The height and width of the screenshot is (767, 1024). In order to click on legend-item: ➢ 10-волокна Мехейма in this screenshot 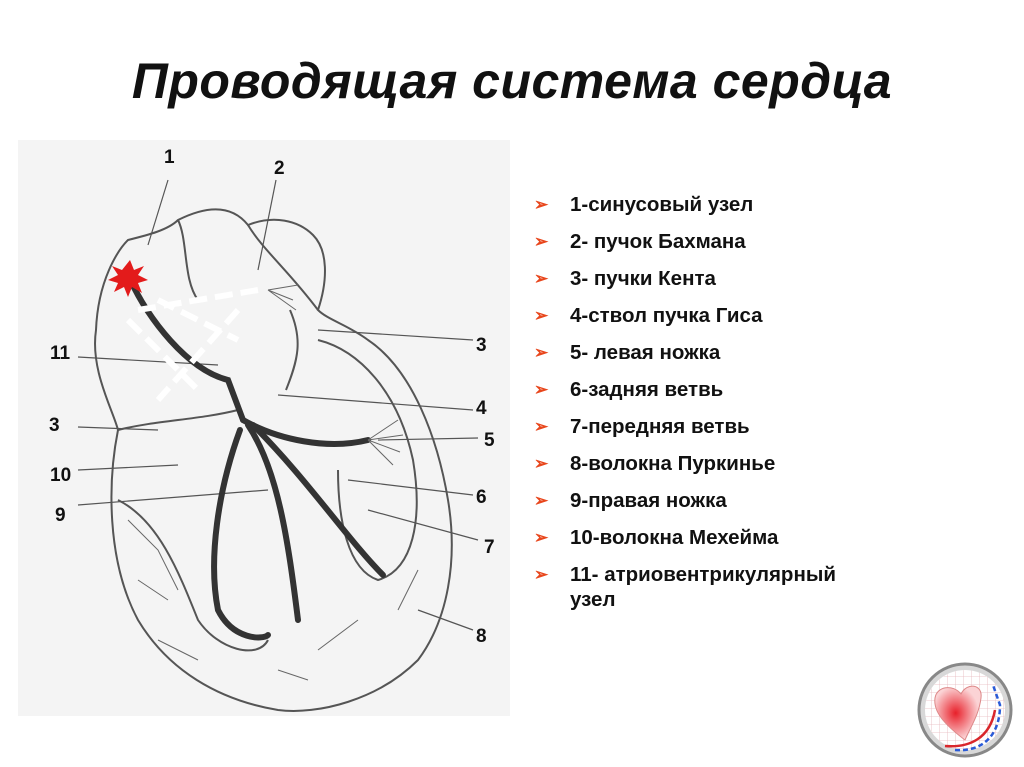, I will do `click(685, 537)`.